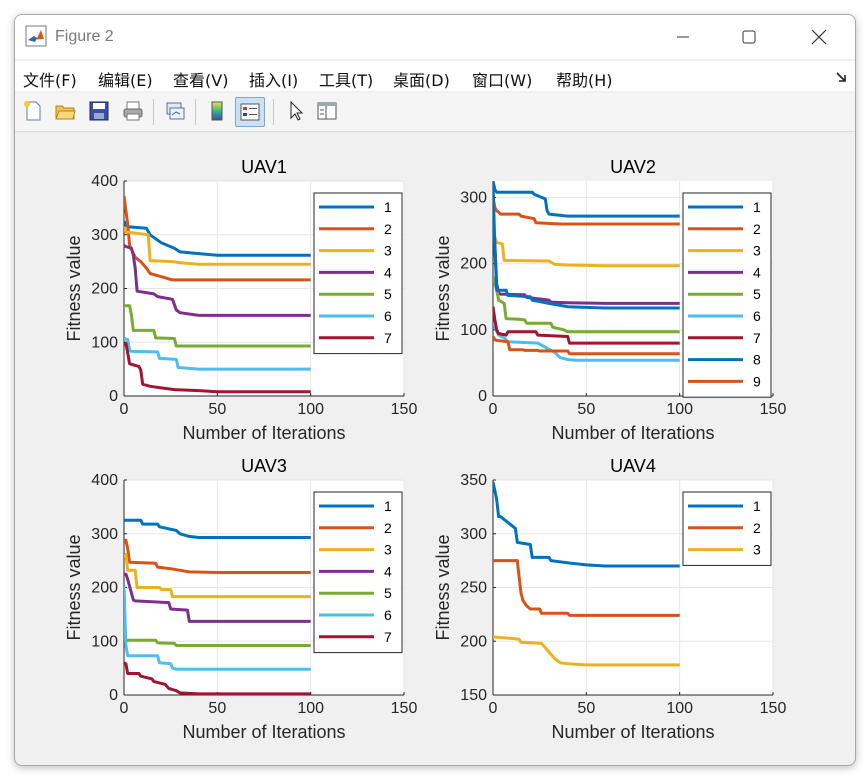 The width and height of the screenshot is (867, 775). Describe the element at coordinates (841, 77) in the screenshot. I see `dock-arrow-icon` at that location.